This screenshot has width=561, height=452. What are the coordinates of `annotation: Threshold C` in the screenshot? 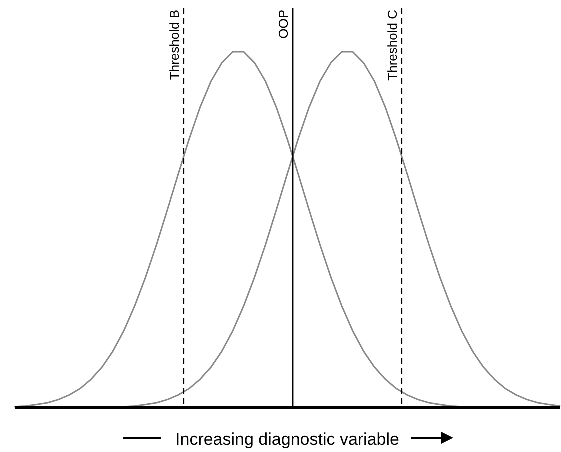 It's located at (392, 45).